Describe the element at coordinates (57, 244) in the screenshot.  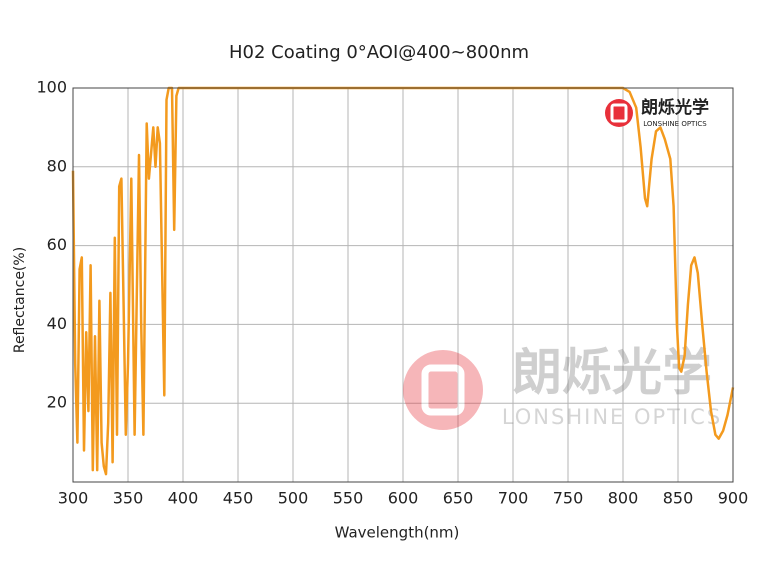
I see `y-tick-label: 60` at that location.